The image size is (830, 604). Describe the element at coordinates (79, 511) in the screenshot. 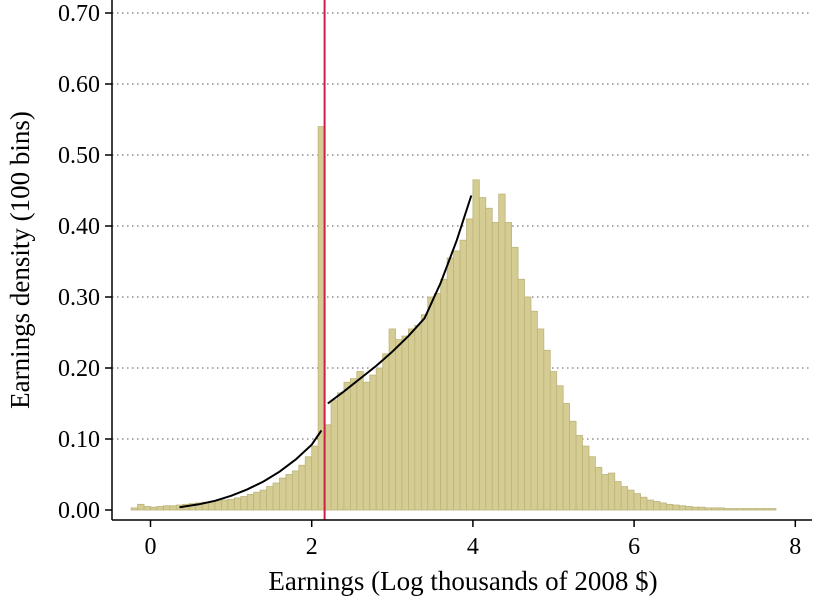

I see `y-tick-label: 0.00` at that location.